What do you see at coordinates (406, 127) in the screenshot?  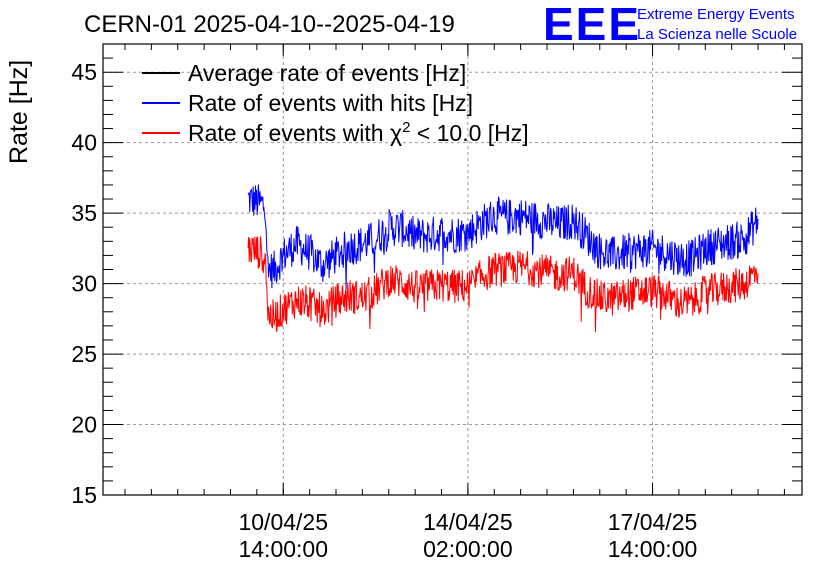 I see `legend-chi2-sup: 2` at bounding box center [406, 127].